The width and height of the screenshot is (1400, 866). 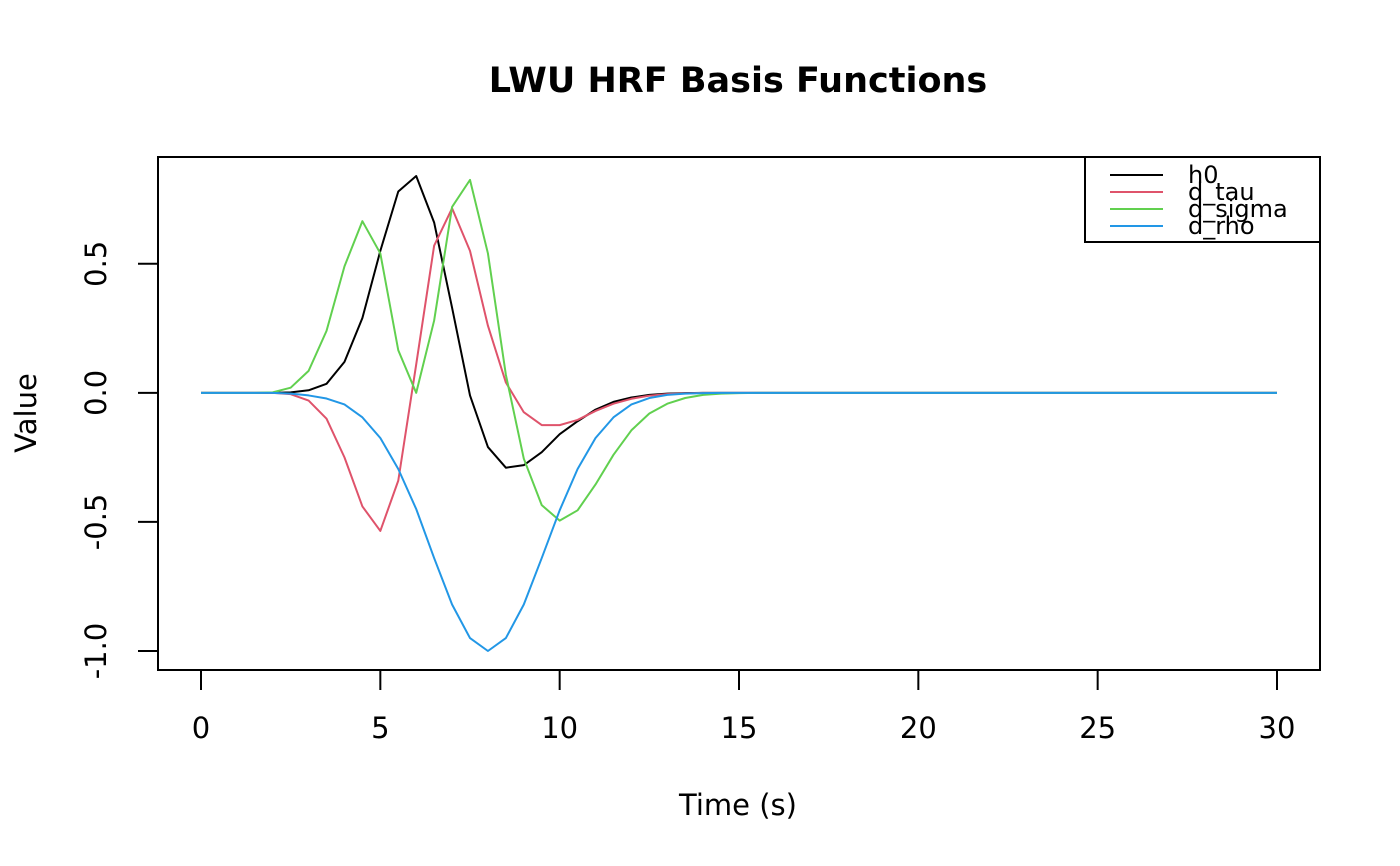 I want to click on y-axis-label: Value, so click(x=26, y=413).